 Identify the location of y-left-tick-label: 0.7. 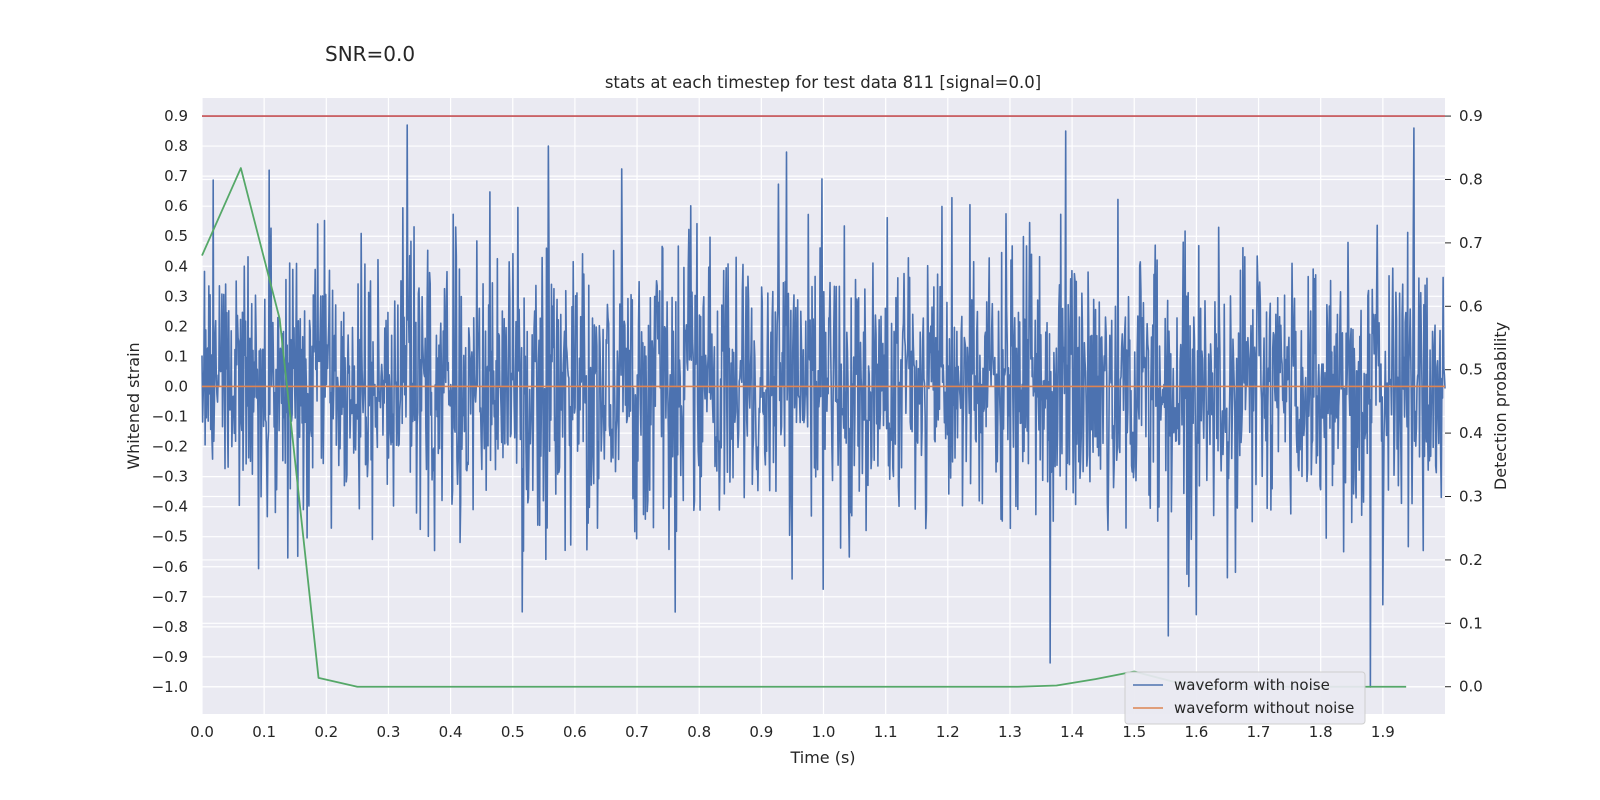
(176, 176).